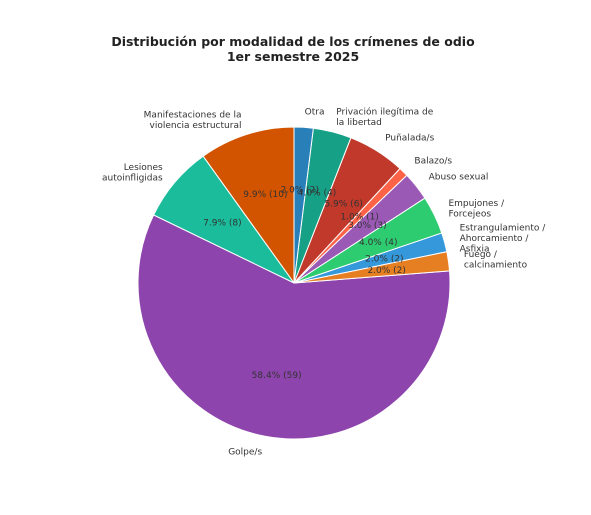  I want to click on category-label-line: Manifestaciones de la, so click(193, 115).